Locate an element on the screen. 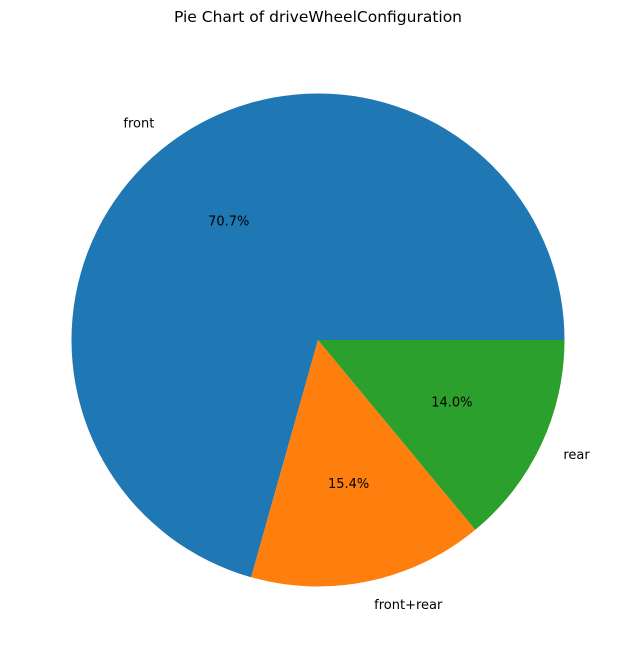  slice-percent-rear: 14.0% is located at coordinates (451, 402).